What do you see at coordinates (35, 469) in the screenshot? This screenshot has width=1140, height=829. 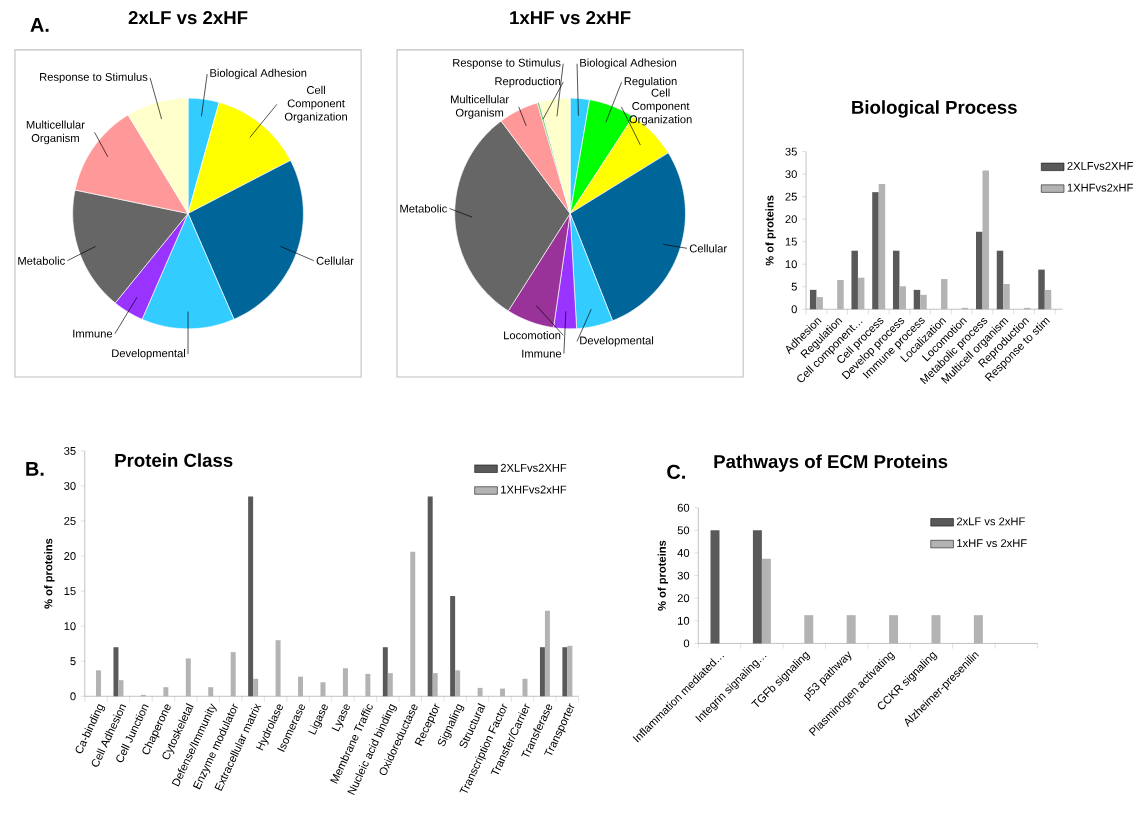 I see `text: B.` at bounding box center [35, 469].